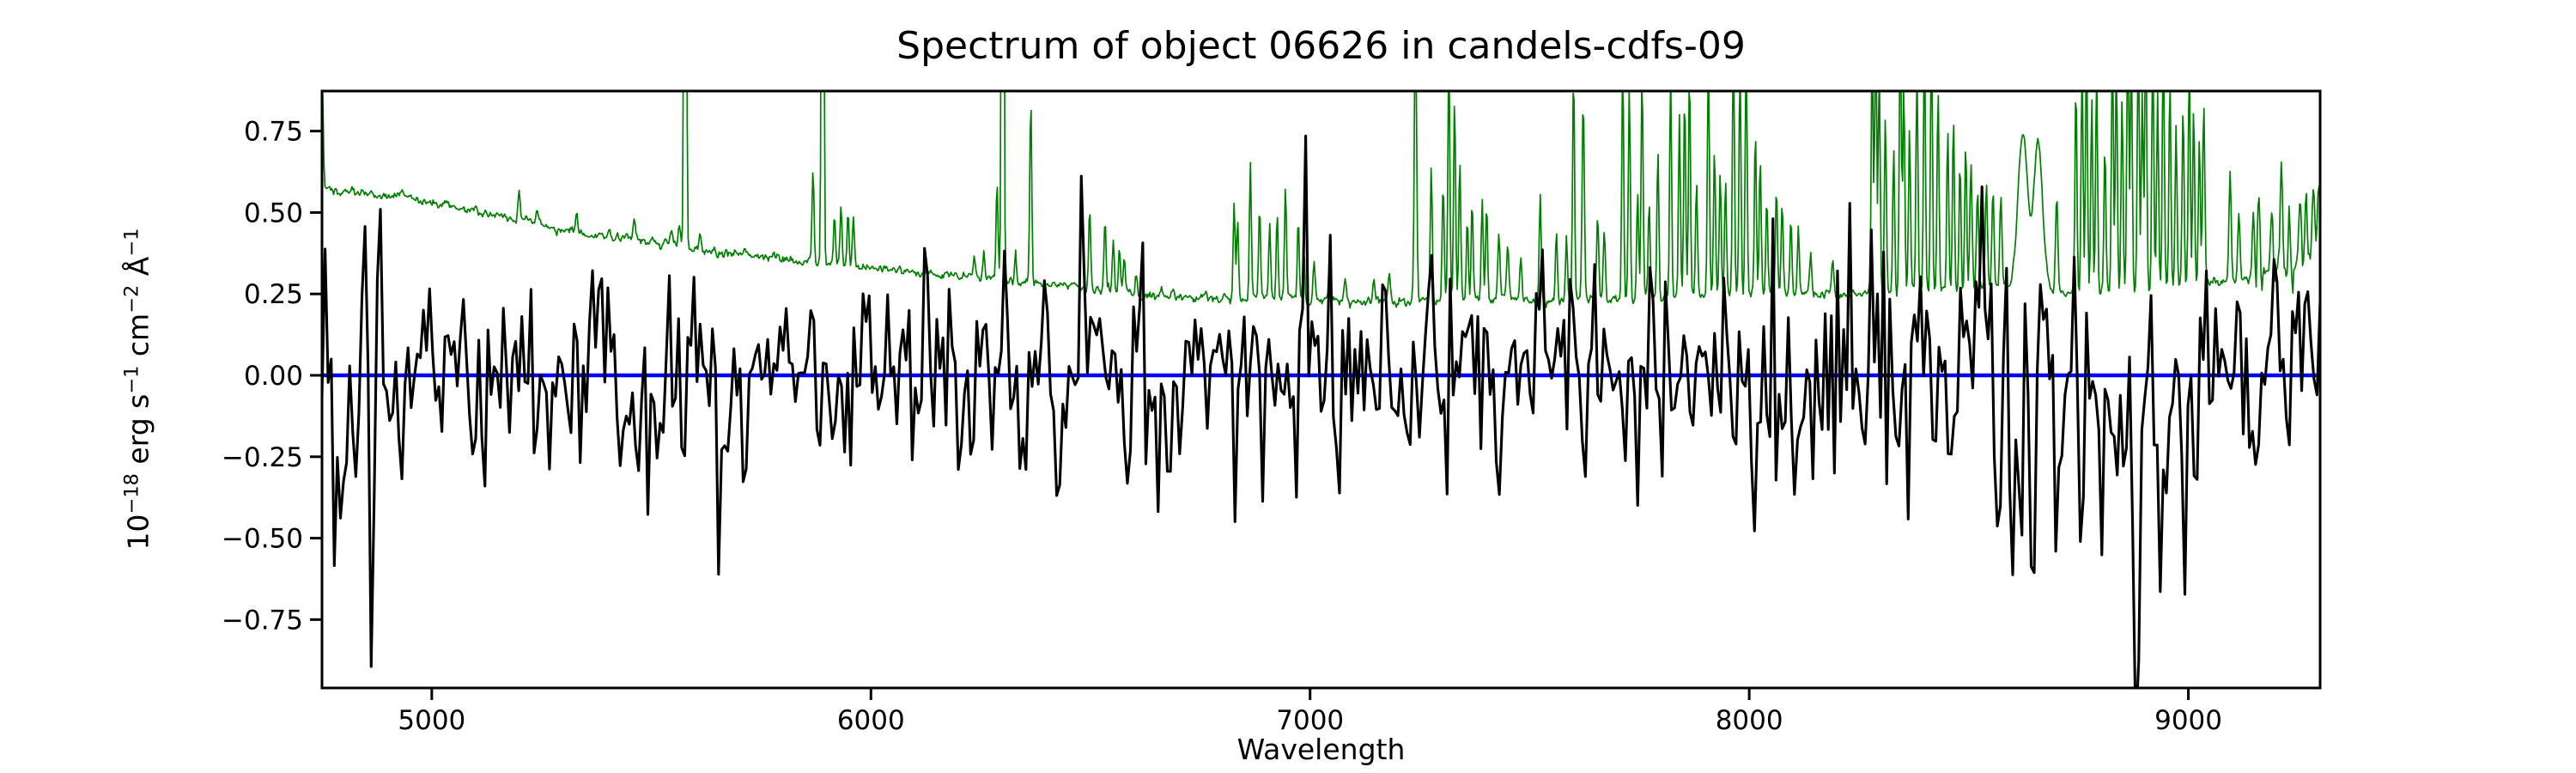 This screenshot has height=773, width=2576. What do you see at coordinates (262, 457) in the screenshot?
I see `y-tick-label: −0.25` at bounding box center [262, 457].